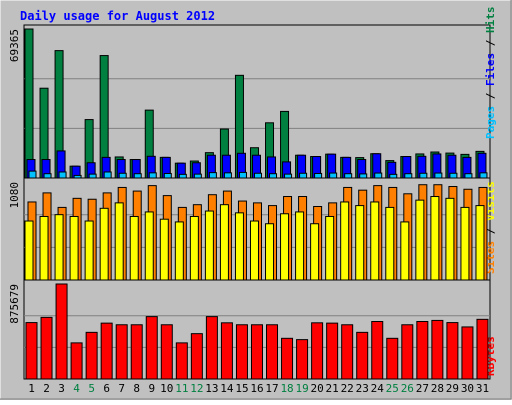 The height and width of the screenshot is (405, 512). What do you see at coordinates (61, 388) in the screenshot?
I see `x-tick-label-3: 3` at bounding box center [61, 388].